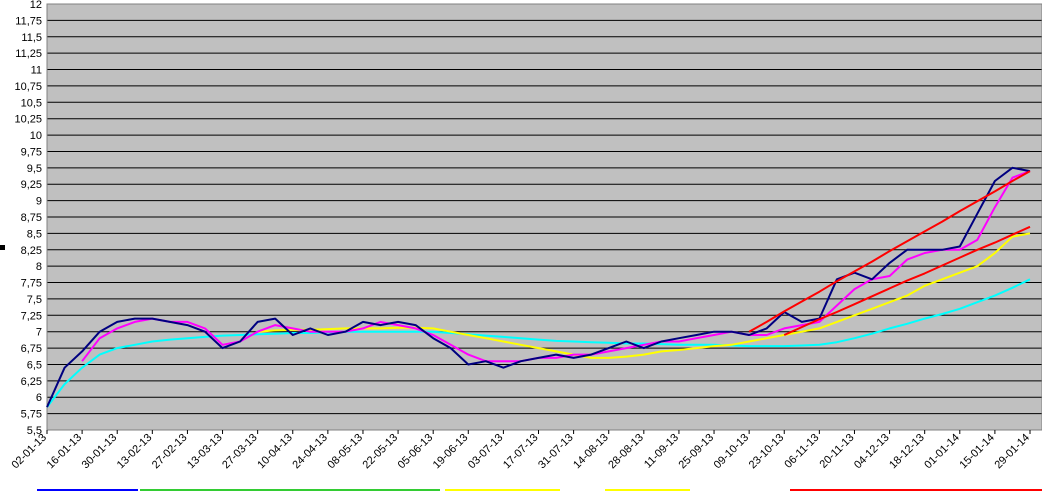 The width and height of the screenshot is (1042, 492). What do you see at coordinates (767, 452) in the screenshot?
I see `x-tick-label: 23-10-13` at bounding box center [767, 452].